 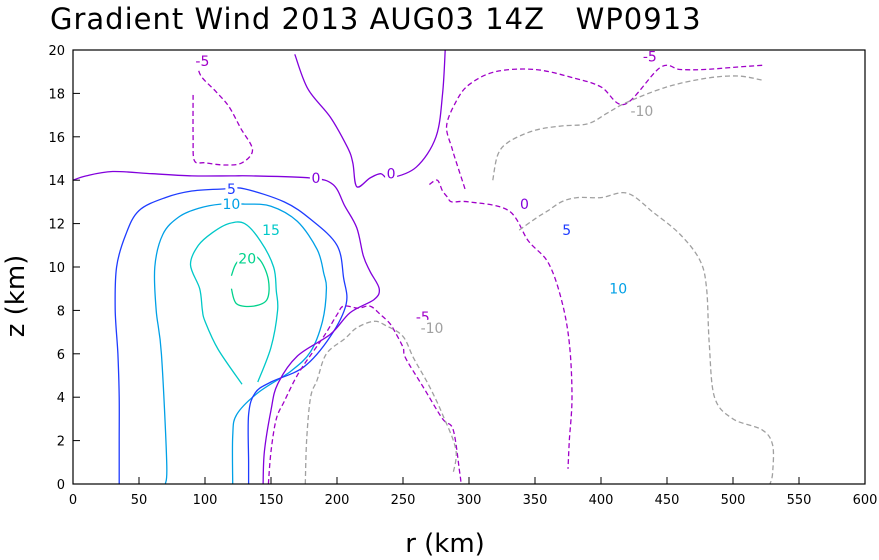 I want to click on contour-label-8: -10, so click(x=432, y=329).